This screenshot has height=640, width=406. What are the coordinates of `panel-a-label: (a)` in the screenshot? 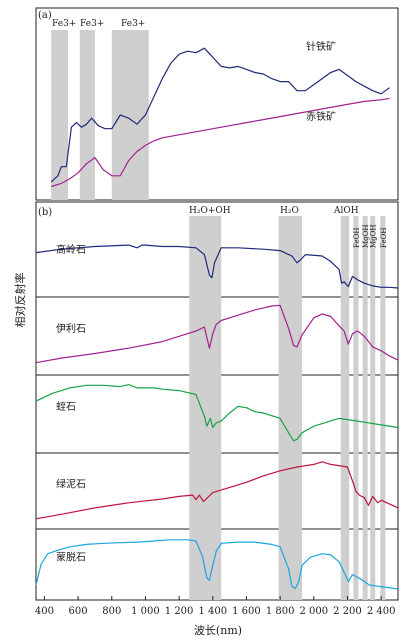 It's located at (45, 15).